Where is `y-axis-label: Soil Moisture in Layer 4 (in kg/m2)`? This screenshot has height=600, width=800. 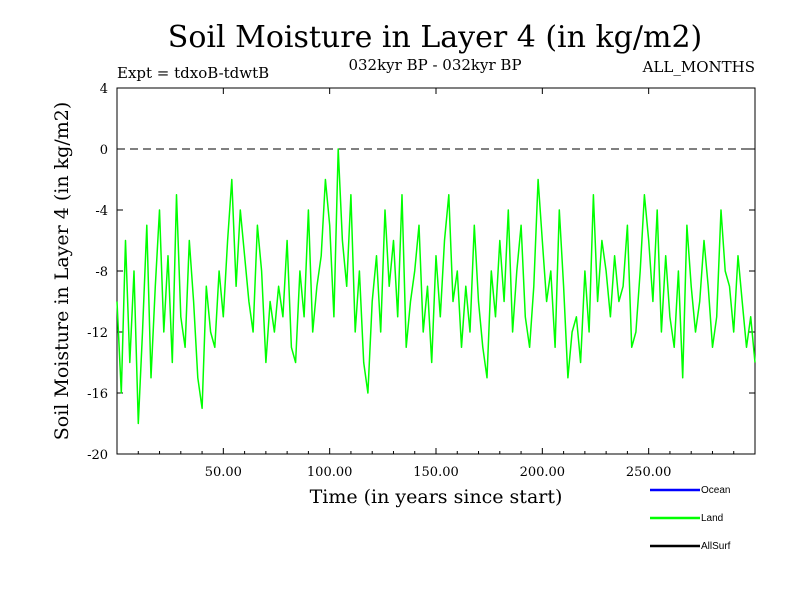
y-axis-label: Soil Moisture in Layer 4 (in kg/m2) is located at coordinates (62, 271).